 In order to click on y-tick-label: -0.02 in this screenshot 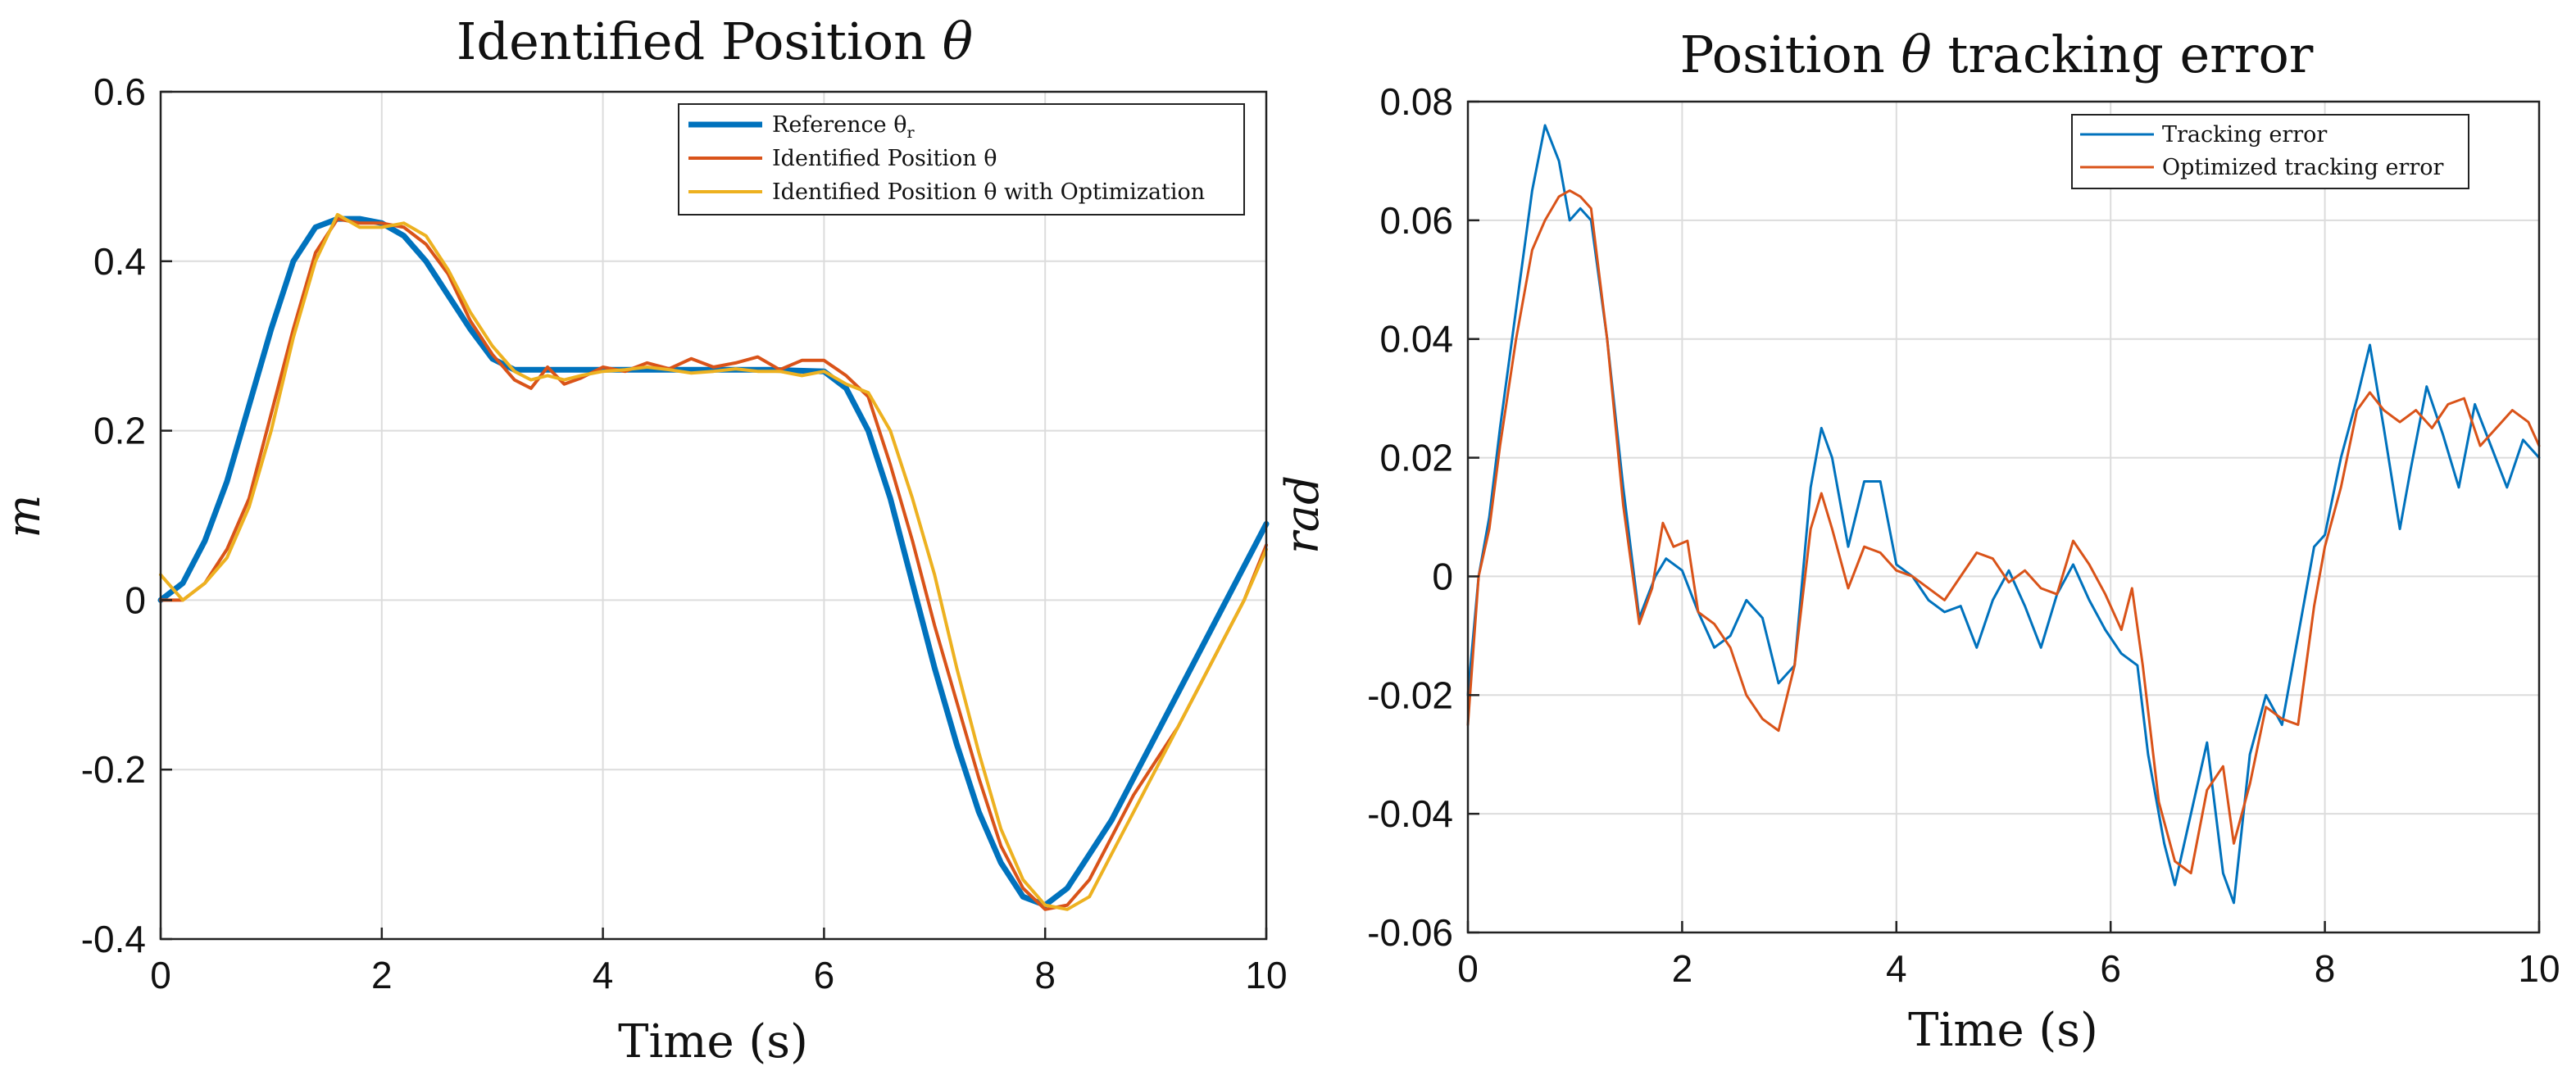, I will do `click(1410, 695)`.